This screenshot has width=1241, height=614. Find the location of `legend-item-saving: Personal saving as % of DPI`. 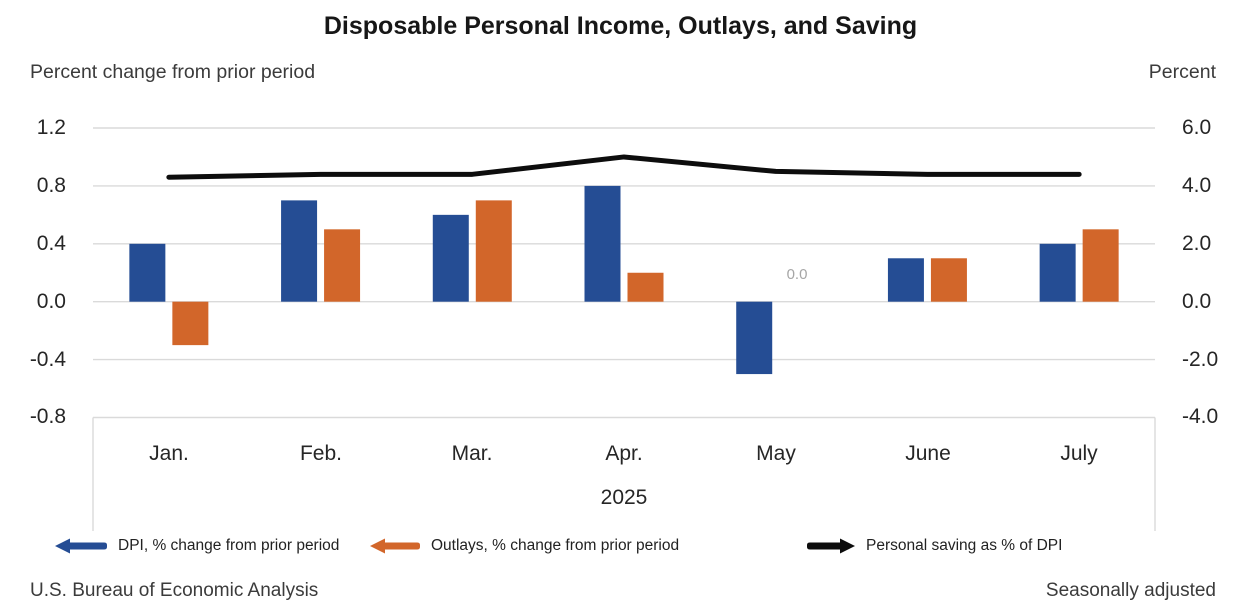

legend-item-saving: Personal saving as % of DPI is located at coordinates (934, 546).